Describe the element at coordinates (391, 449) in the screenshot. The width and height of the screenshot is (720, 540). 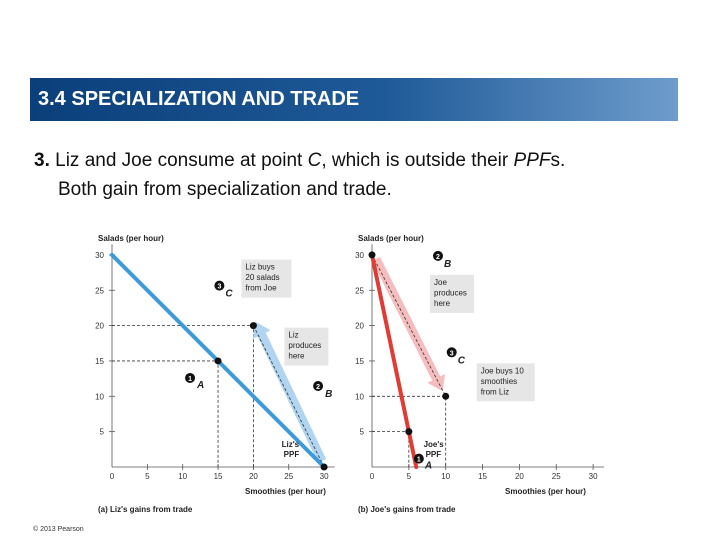
I see `chart-joe-guide-A` at that location.